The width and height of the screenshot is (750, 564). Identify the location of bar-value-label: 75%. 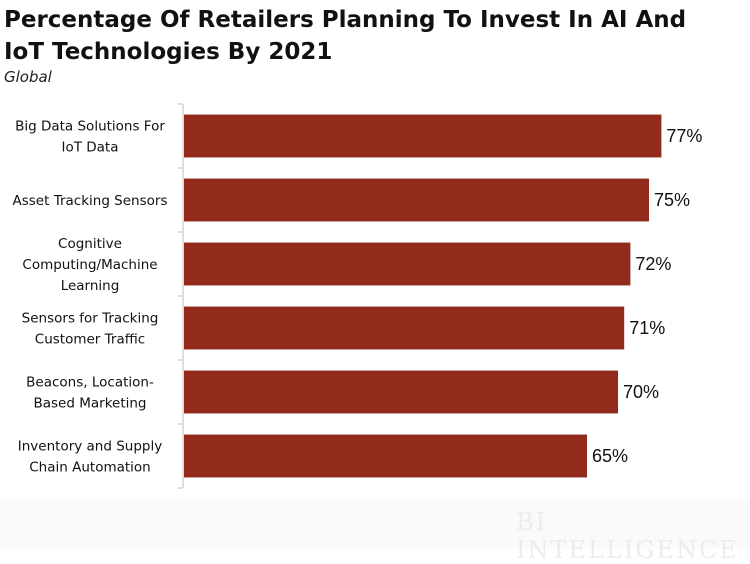
(672, 200).